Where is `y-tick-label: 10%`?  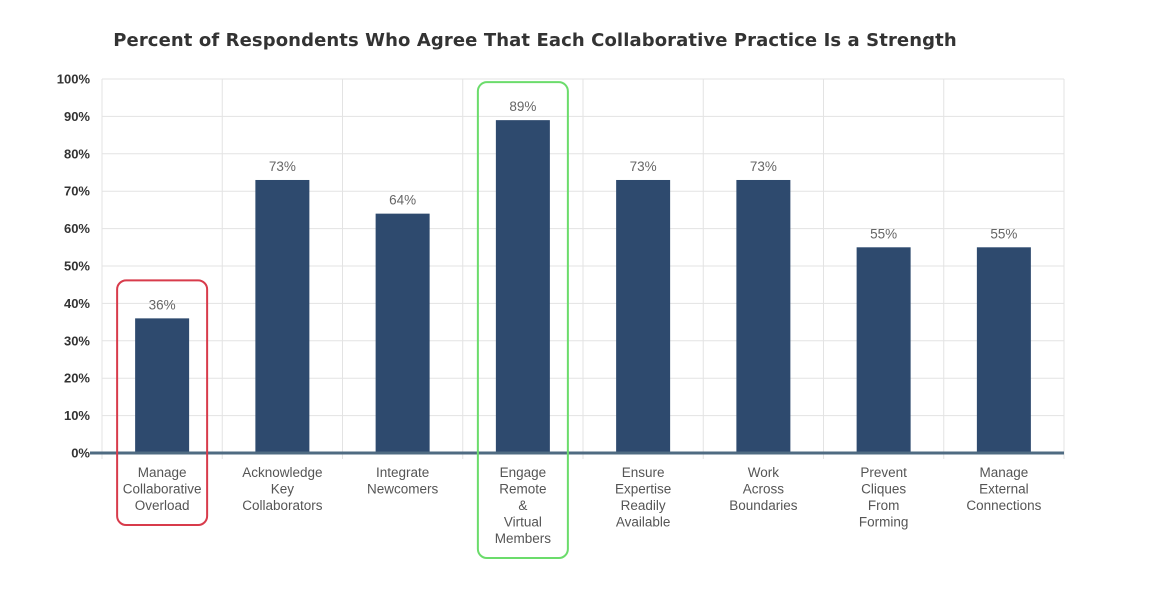 y-tick-label: 10% is located at coordinates (77, 415).